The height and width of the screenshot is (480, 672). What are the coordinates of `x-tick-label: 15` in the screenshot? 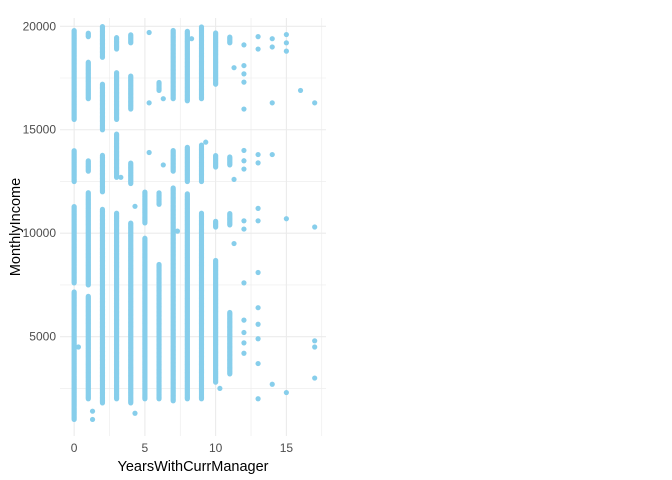 It's located at (287, 448).